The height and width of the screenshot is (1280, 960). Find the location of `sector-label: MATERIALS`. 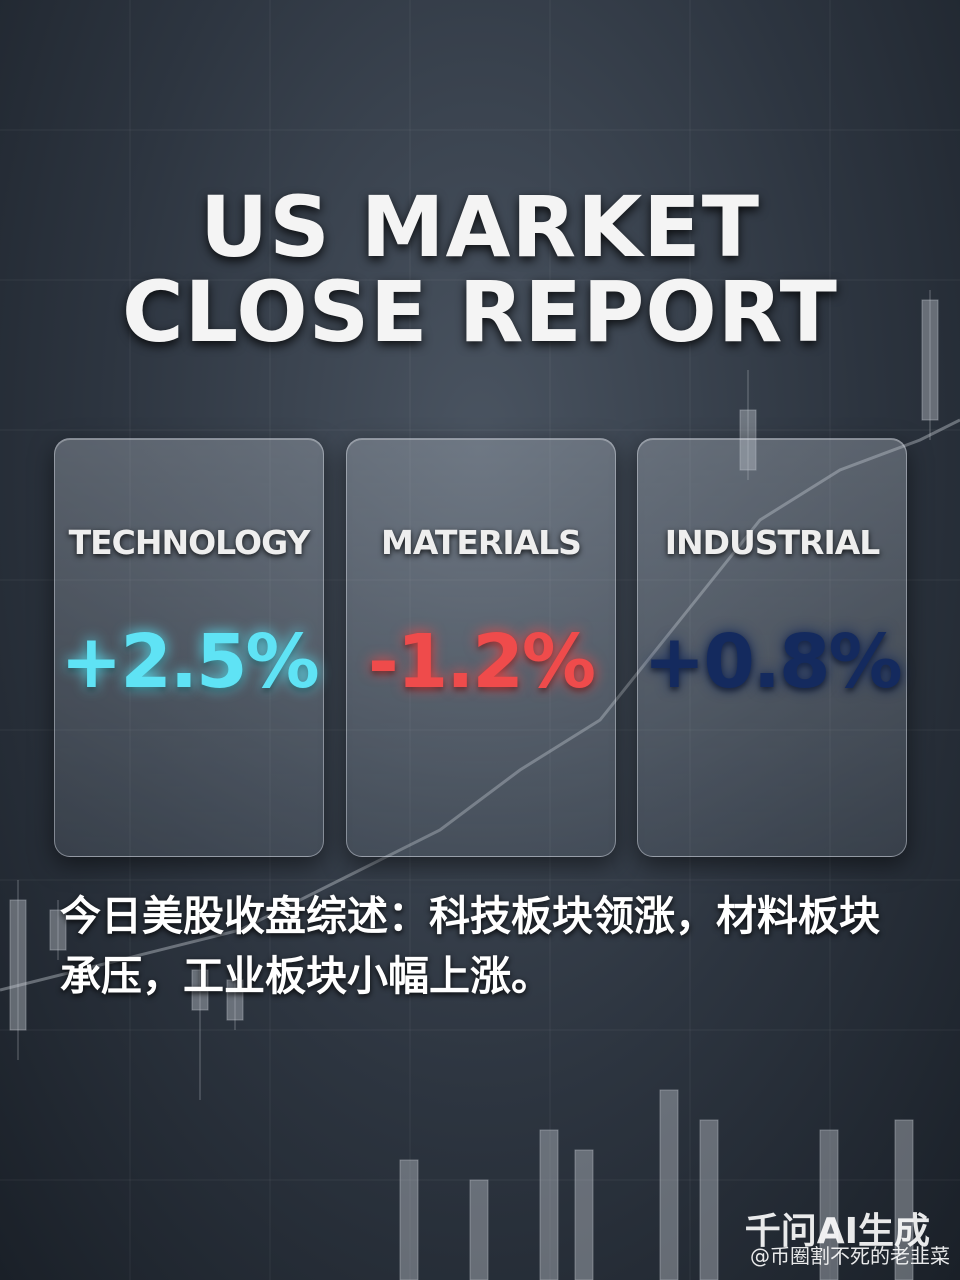

sector-label: MATERIALS is located at coordinates (481, 542).